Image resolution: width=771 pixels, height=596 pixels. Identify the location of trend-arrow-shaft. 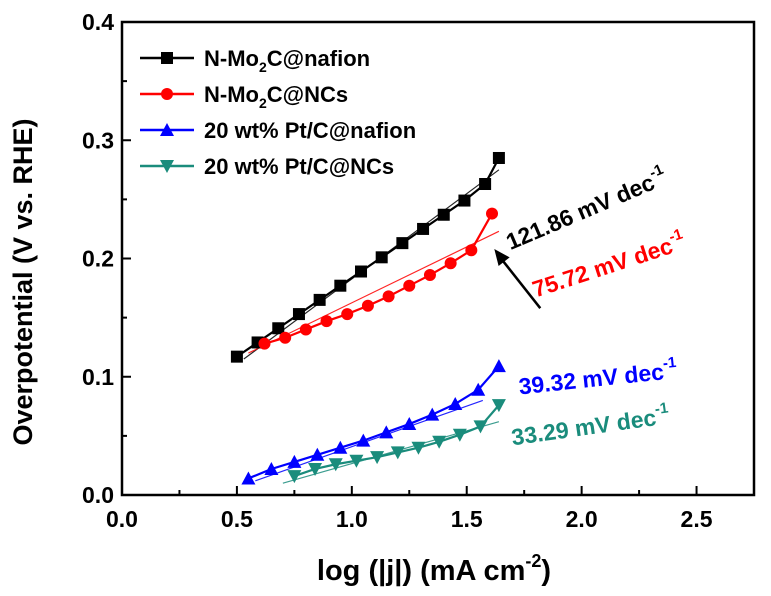
(519, 281).